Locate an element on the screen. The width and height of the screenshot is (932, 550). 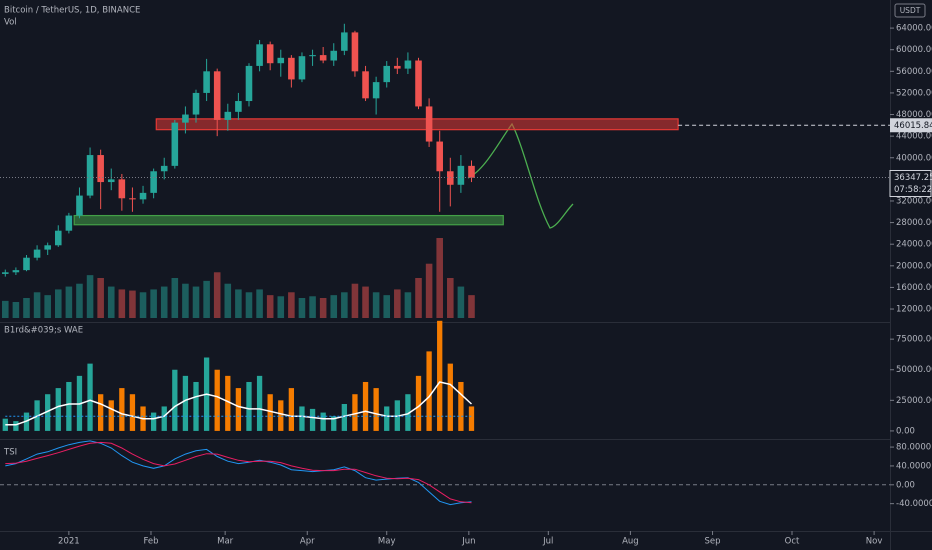
y-tick-label: 24000.00 is located at coordinates (914, 245).